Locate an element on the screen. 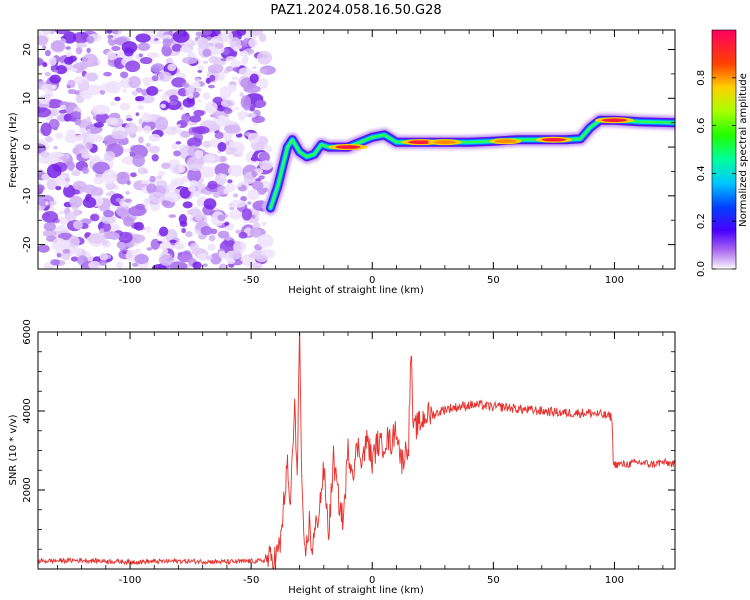 The image size is (750, 600). spectrogram-x-tick-label: -100 is located at coordinates (130, 280).